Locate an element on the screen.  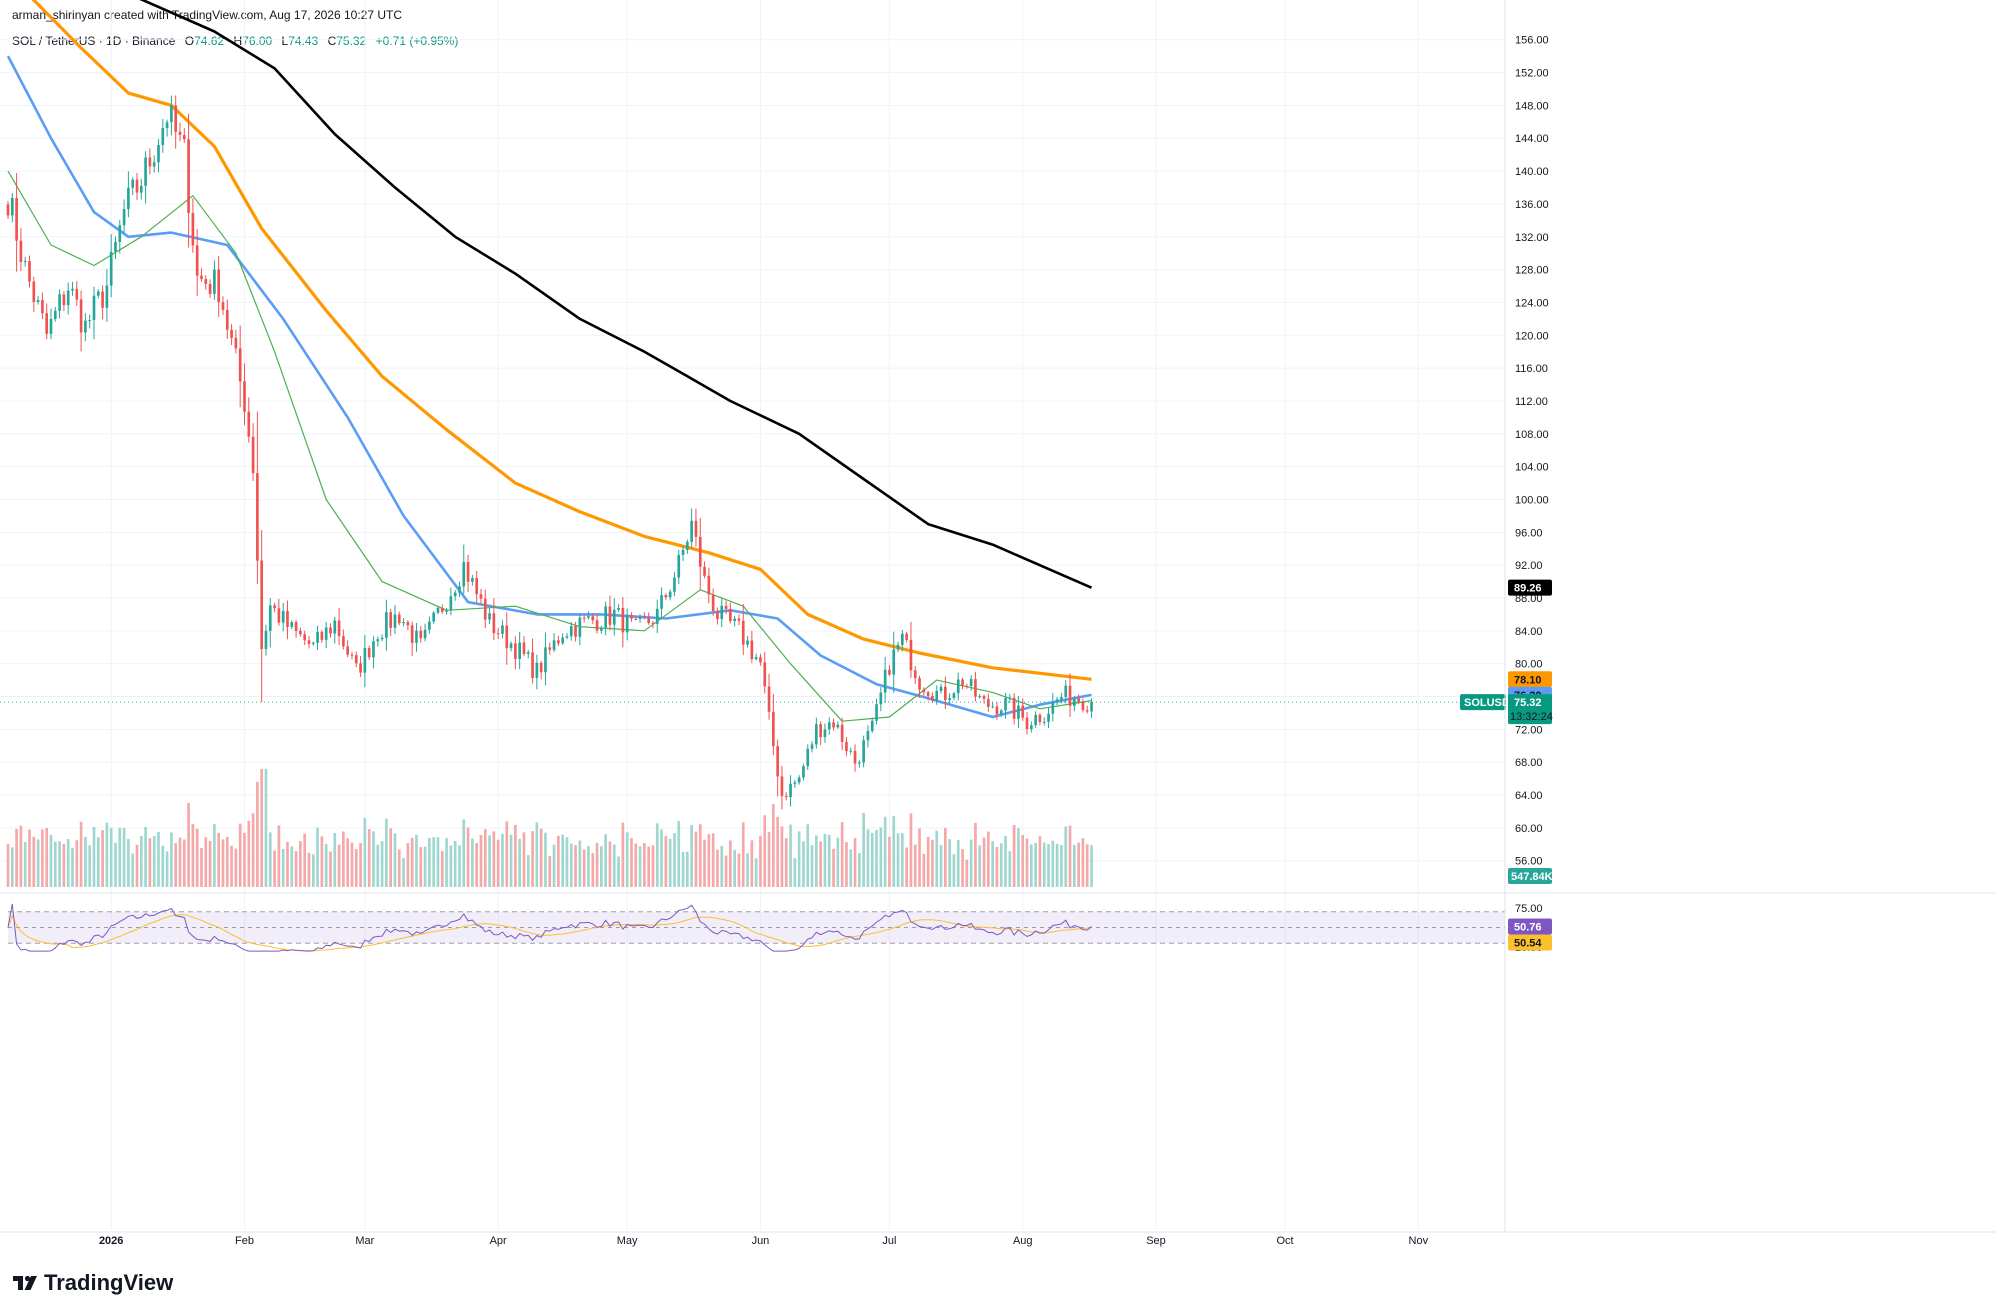
rsi-ma-label: 50.54 is located at coordinates (1530, 942).